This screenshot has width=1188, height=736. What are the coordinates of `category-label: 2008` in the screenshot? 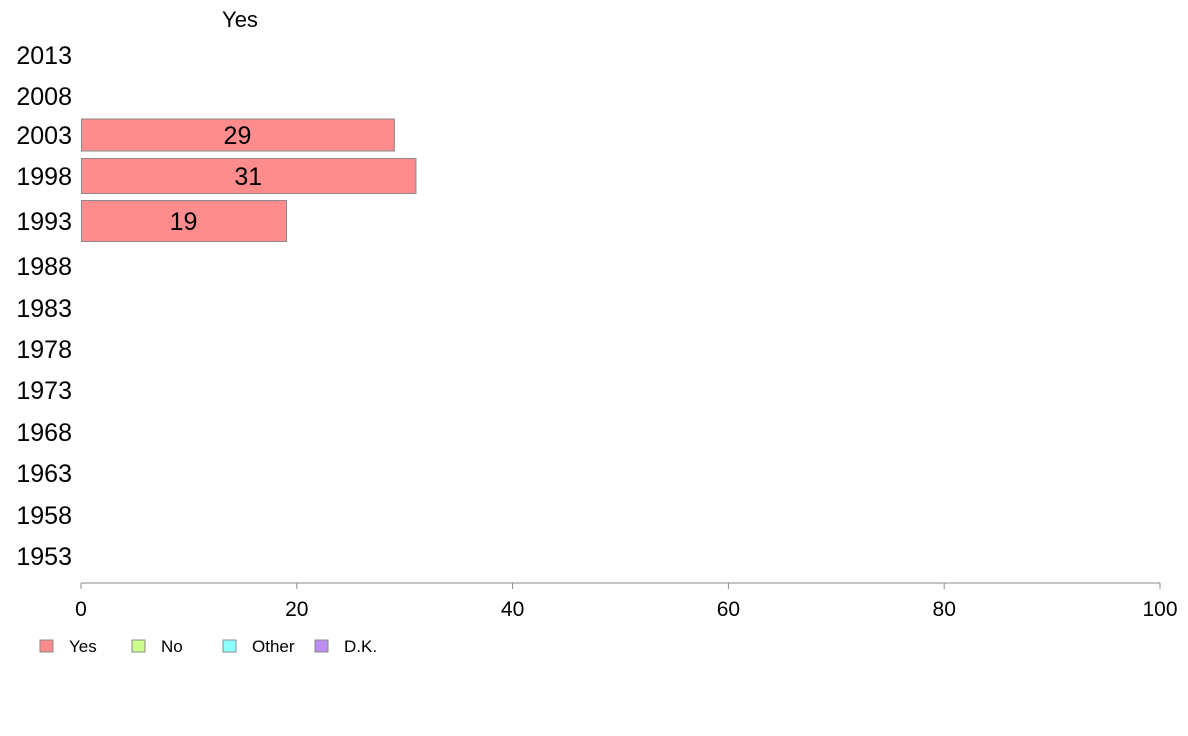 It's located at (44, 97).